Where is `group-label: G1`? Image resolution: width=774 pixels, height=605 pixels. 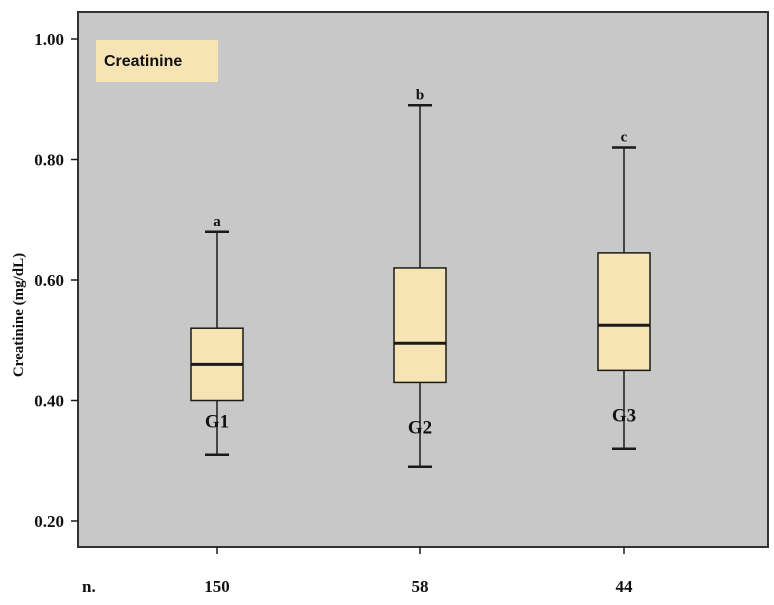 group-label: G1 is located at coordinates (217, 422).